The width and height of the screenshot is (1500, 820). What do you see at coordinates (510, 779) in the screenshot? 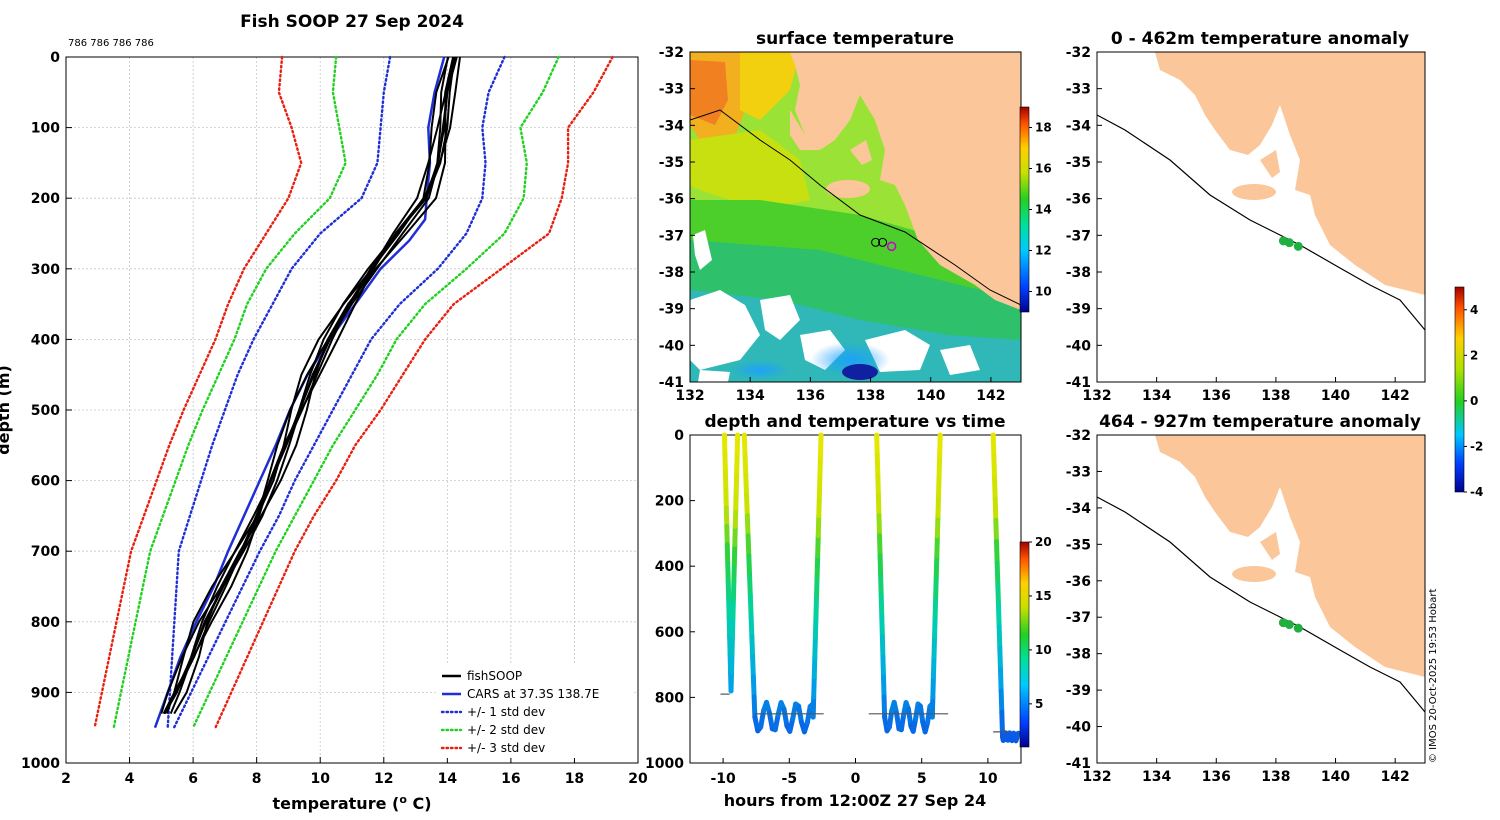
I see `profile-xtick-label: 16` at bounding box center [510, 779].